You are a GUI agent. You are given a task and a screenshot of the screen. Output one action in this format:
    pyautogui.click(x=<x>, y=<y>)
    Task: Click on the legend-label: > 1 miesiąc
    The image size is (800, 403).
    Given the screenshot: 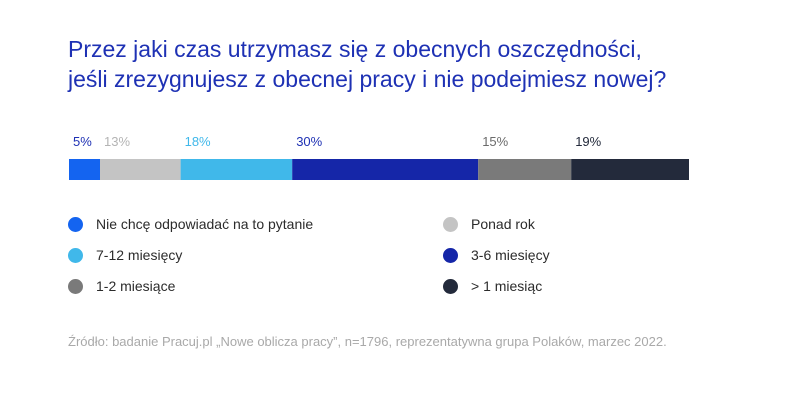 What is the action you would take?
    pyautogui.click(x=507, y=286)
    